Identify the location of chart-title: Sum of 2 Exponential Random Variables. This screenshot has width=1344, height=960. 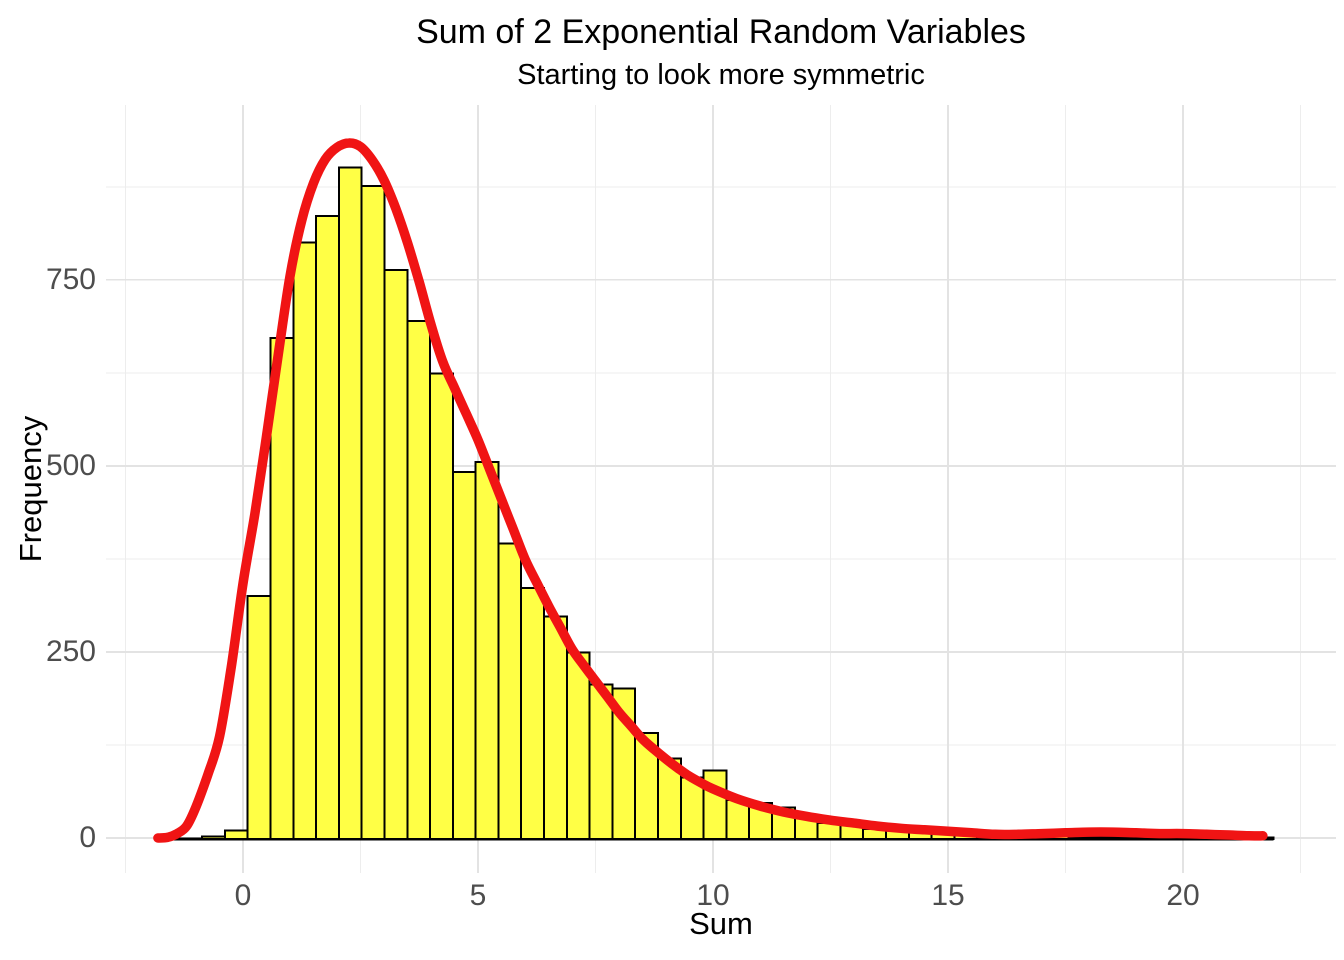
(721, 32).